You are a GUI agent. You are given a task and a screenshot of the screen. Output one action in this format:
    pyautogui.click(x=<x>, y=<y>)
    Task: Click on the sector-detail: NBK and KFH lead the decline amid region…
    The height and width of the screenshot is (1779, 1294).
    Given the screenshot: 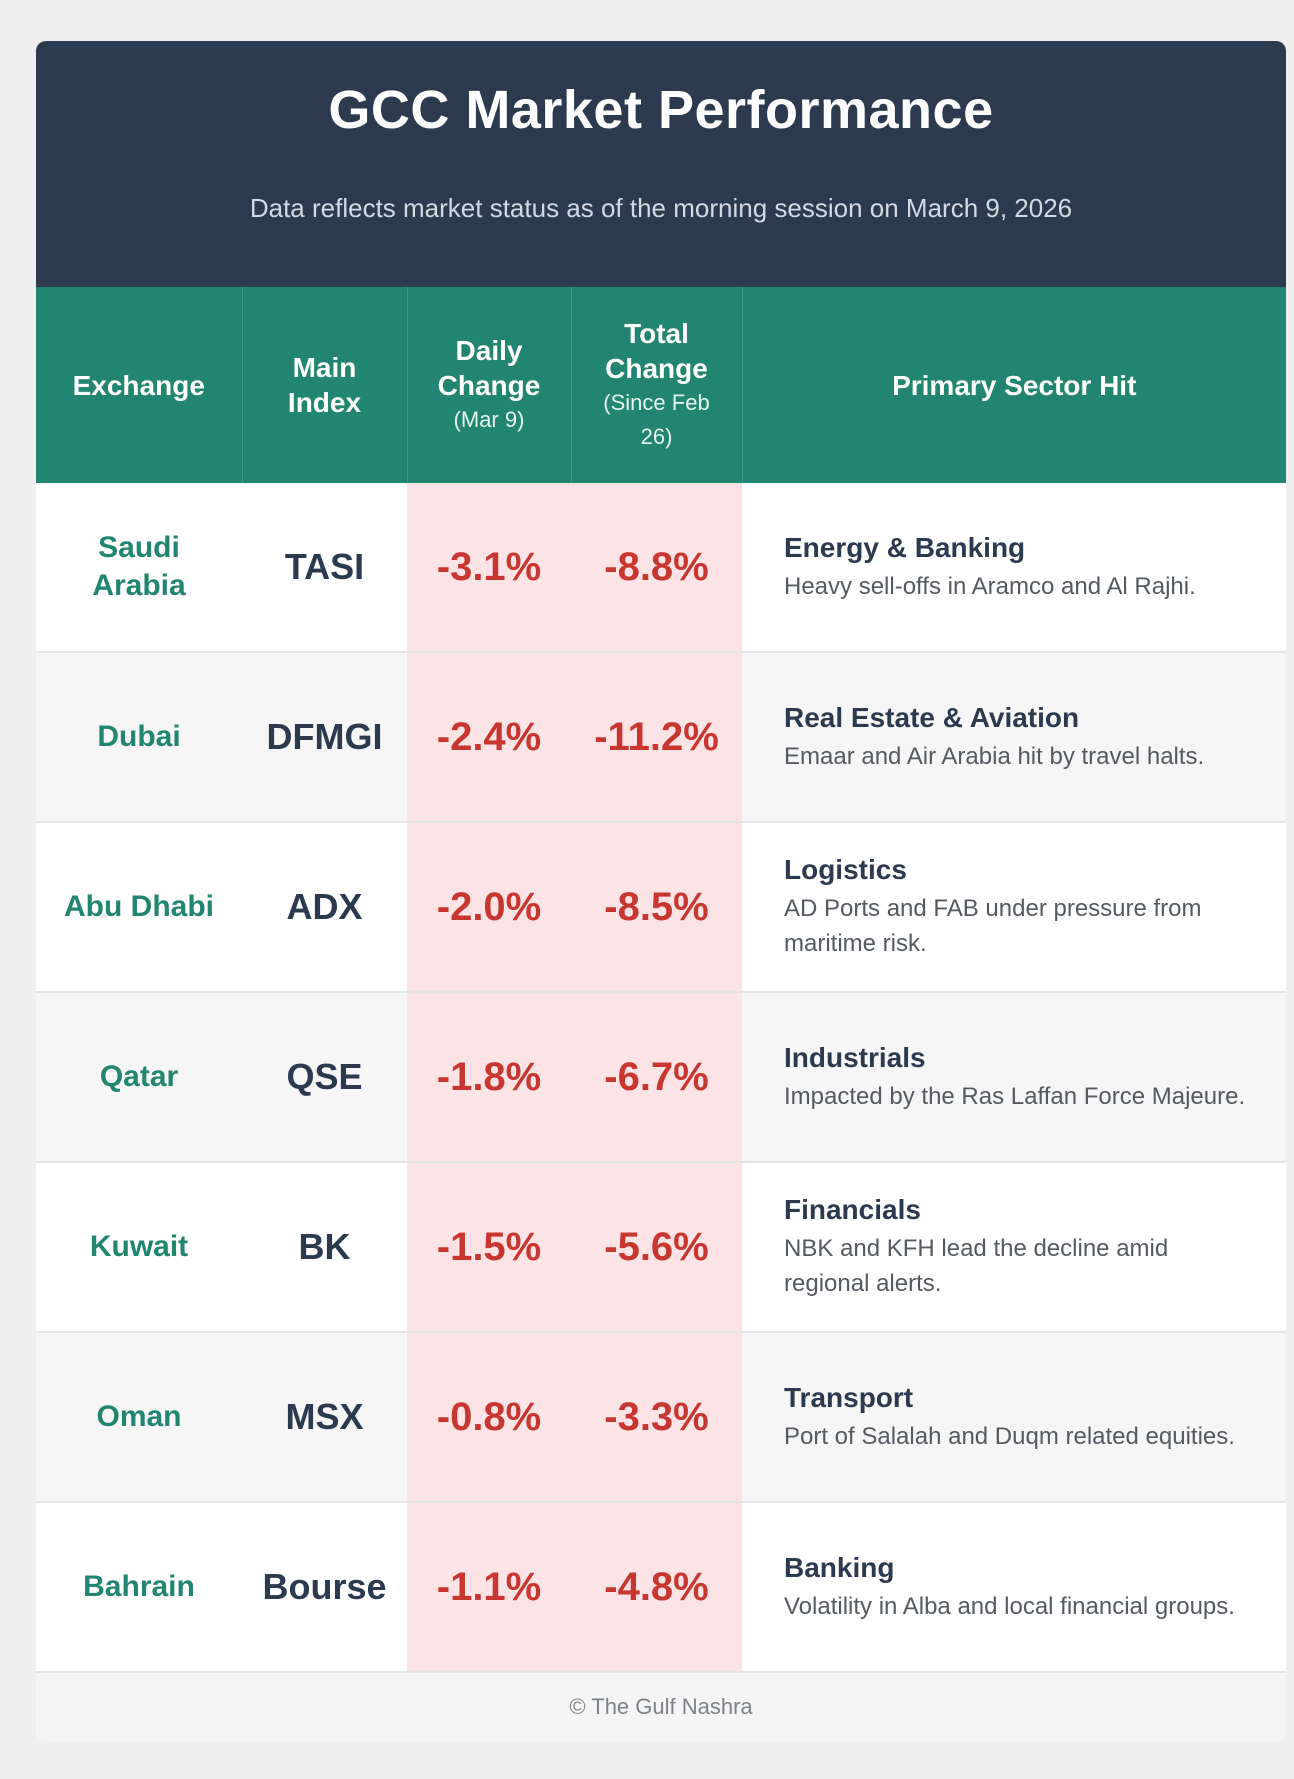 What is the action you would take?
    pyautogui.click(x=976, y=1266)
    